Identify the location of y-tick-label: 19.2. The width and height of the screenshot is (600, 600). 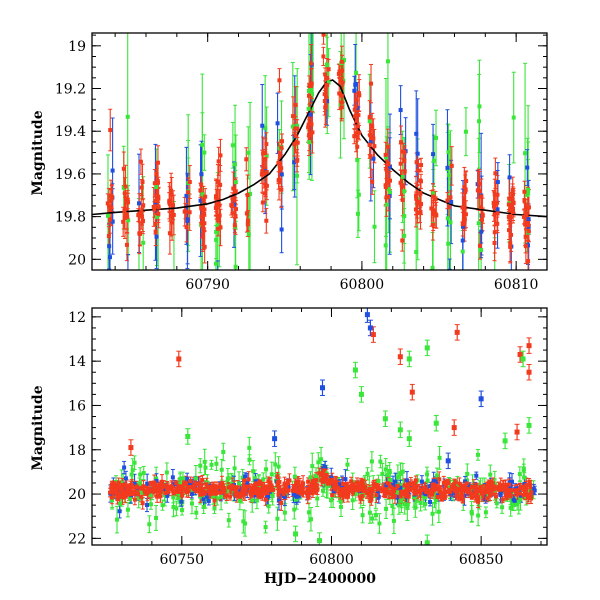
(70, 90).